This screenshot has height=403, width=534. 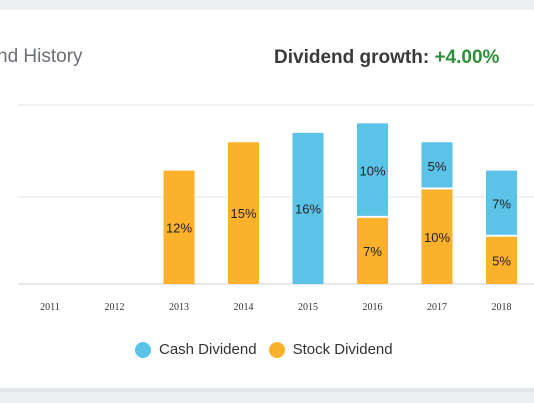 I want to click on x-tick-label-2016: 2016, so click(x=373, y=307).